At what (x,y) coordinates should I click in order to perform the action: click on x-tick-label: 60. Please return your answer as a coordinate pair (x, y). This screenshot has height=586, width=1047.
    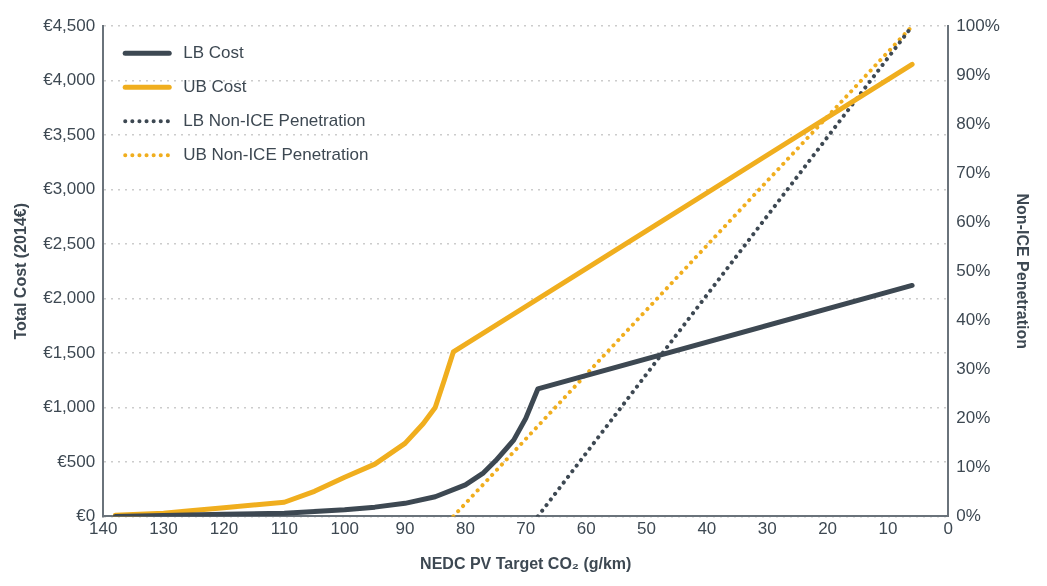
    Looking at the image, I should click on (586, 529).